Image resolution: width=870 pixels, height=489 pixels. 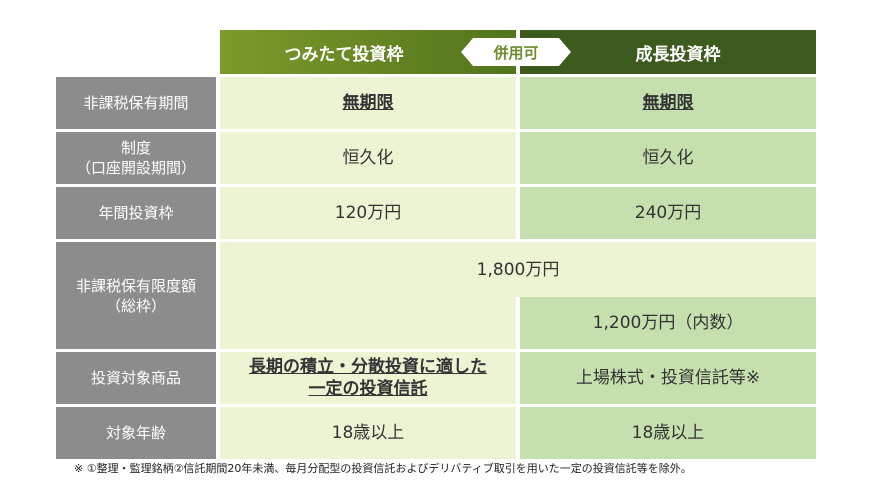 I want to click on tsumitate-holding-period: 無期限, so click(x=368, y=103).